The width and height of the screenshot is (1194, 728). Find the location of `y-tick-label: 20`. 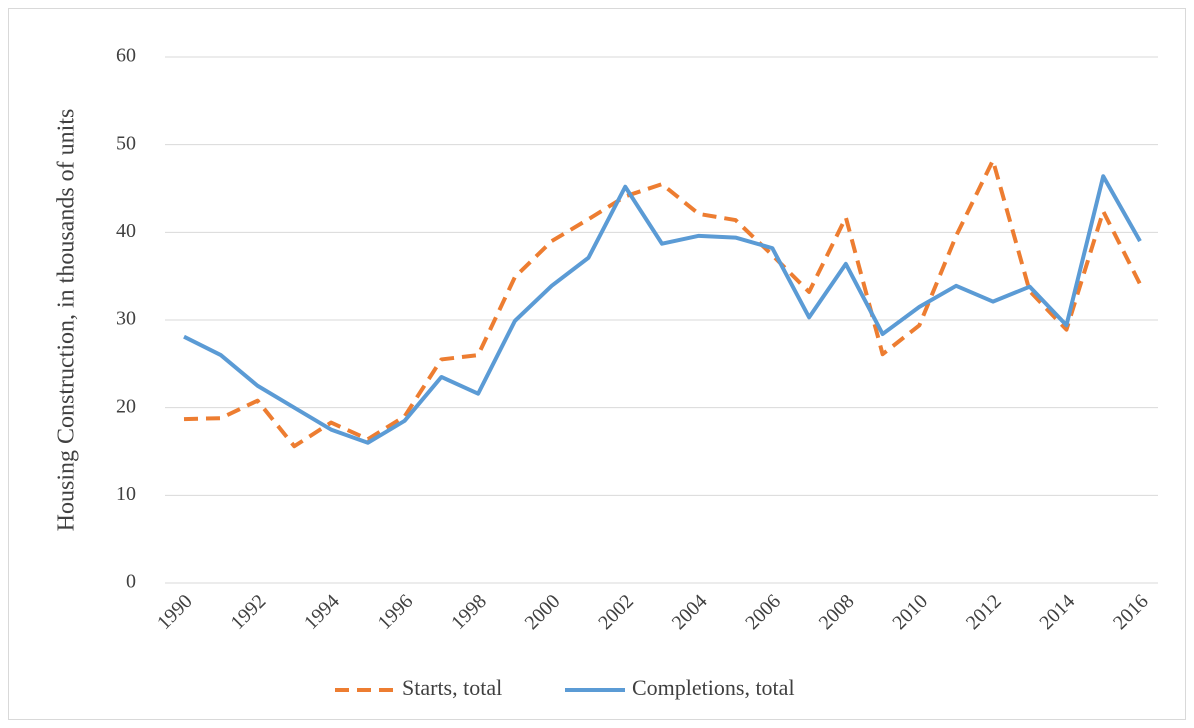

y-tick-label: 20 is located at coordinates (126, 406).